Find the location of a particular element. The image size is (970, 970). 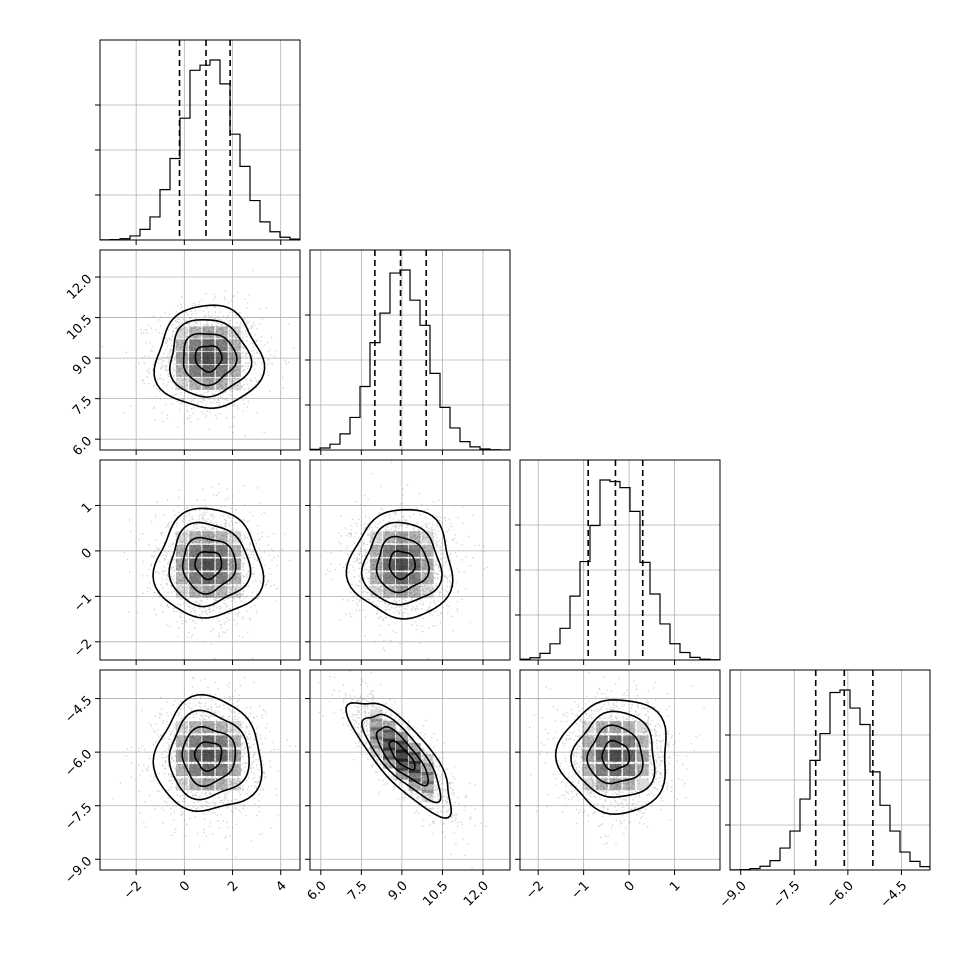

y-tick-label: −4.5 is located at coordinates (78, 709).